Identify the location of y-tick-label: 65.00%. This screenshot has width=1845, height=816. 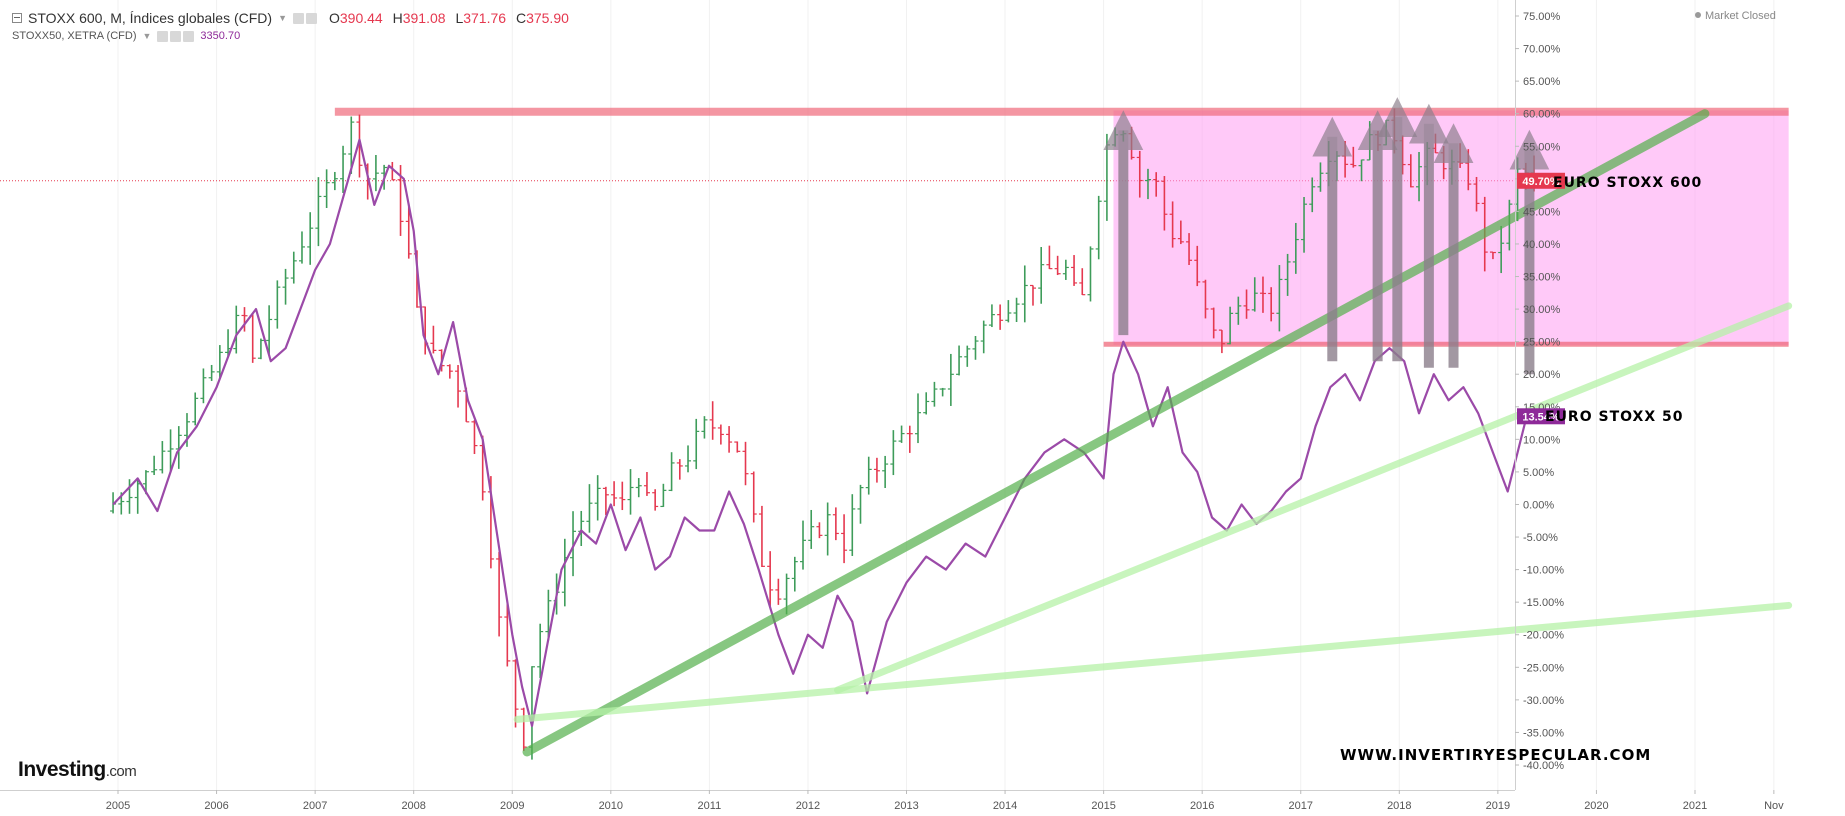
(1542, 82).